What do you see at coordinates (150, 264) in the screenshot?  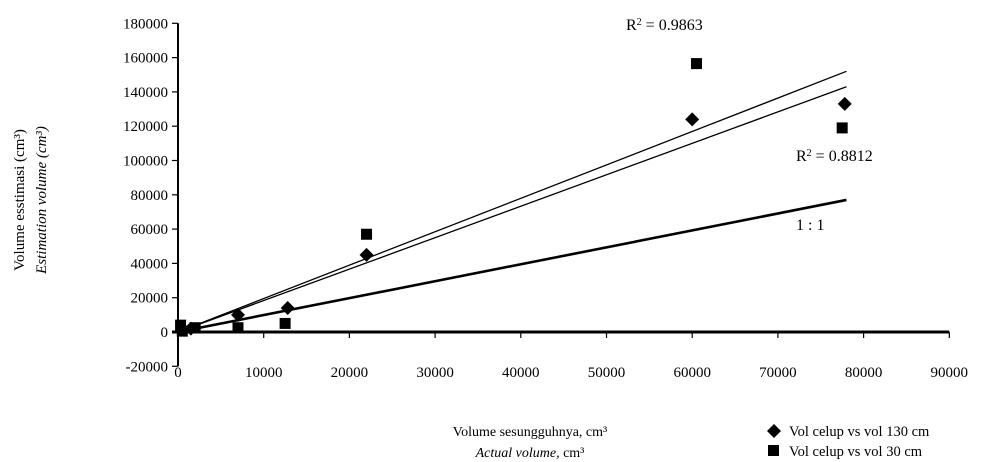 I see `y-tick-label: 40000` at bounding box center [150, 264].